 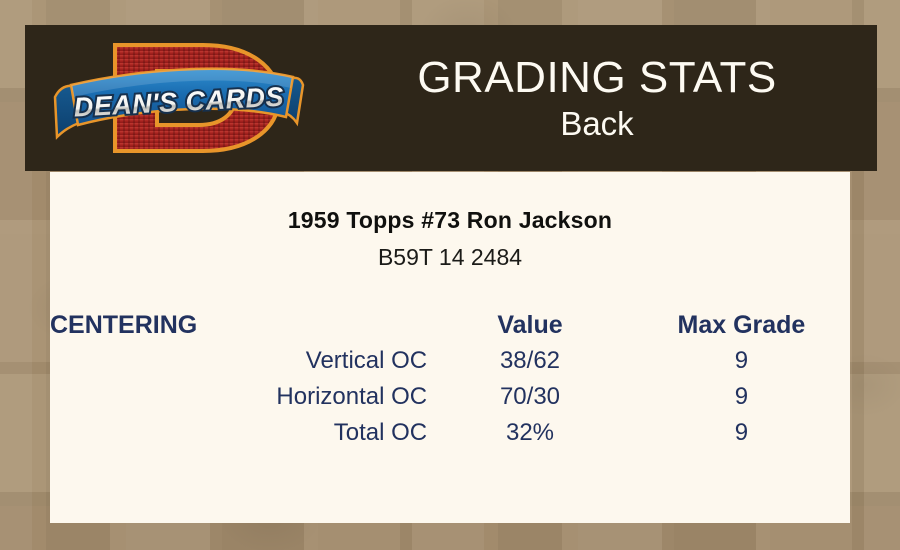 What do you see at coordinates (124, 325) in the screenshot?
I see `column-header-centering: CENTERING` at bounding box center [124, 325].